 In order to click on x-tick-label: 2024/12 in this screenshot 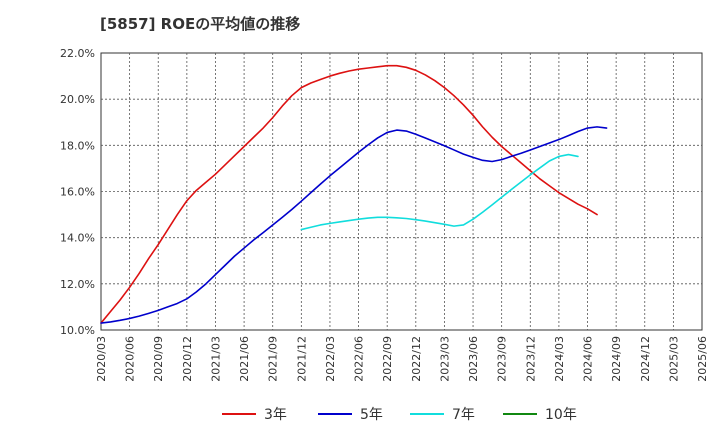, I will do `click(645, 359)`.